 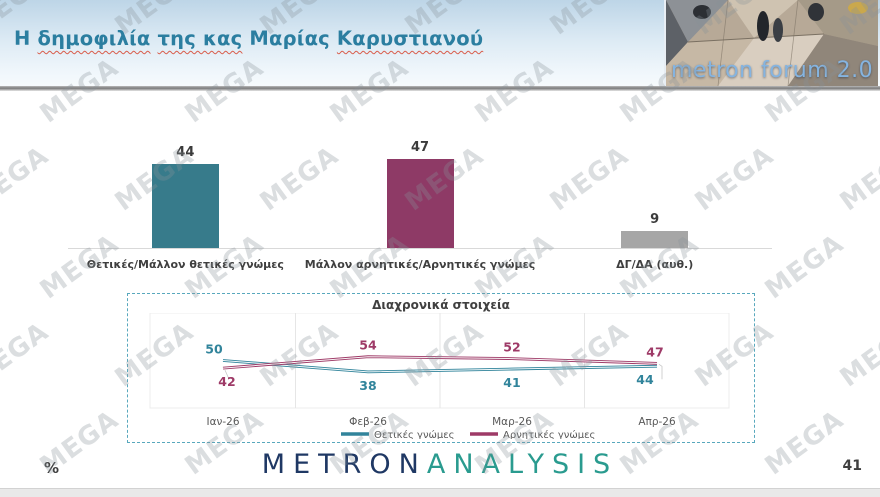 I want to click on x-axis-label: Φεβ-26, so click(x=368, y=422).